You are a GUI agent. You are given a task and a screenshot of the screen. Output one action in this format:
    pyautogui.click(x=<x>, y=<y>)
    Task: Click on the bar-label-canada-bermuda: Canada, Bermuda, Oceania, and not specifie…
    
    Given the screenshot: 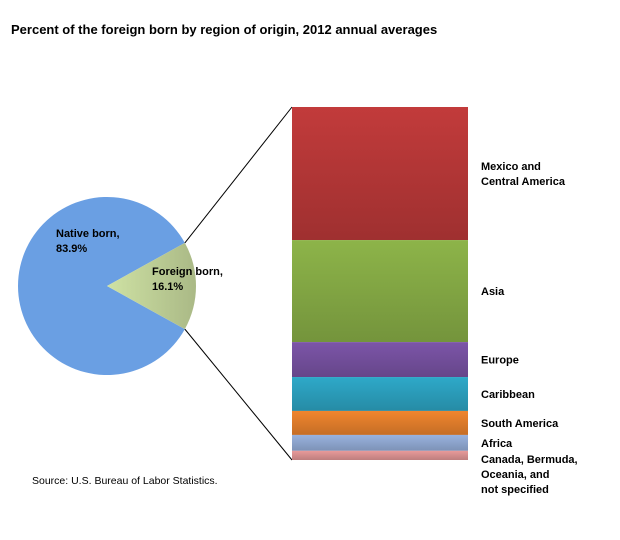 What is the action you would take?
    pyautogui.click(x=529, y=475)
    